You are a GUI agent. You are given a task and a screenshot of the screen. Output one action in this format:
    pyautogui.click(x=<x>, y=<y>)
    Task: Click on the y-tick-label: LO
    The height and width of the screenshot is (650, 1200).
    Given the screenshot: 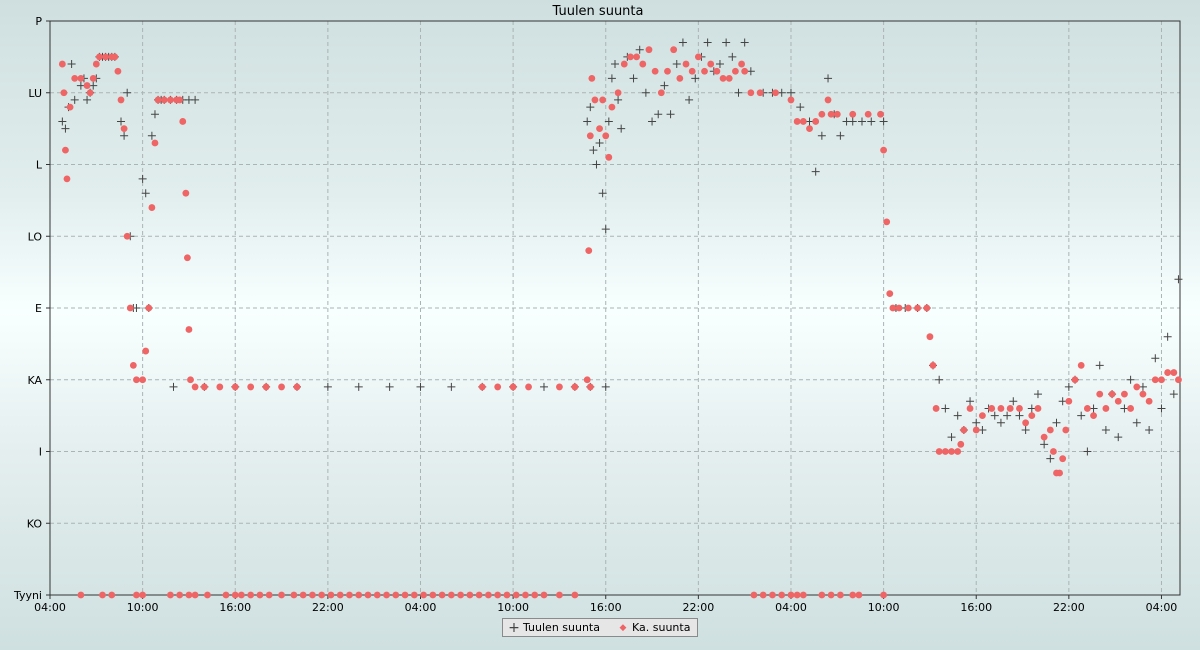 What is the action you would take?
    pyautogui.click(x=35, y=236)
    